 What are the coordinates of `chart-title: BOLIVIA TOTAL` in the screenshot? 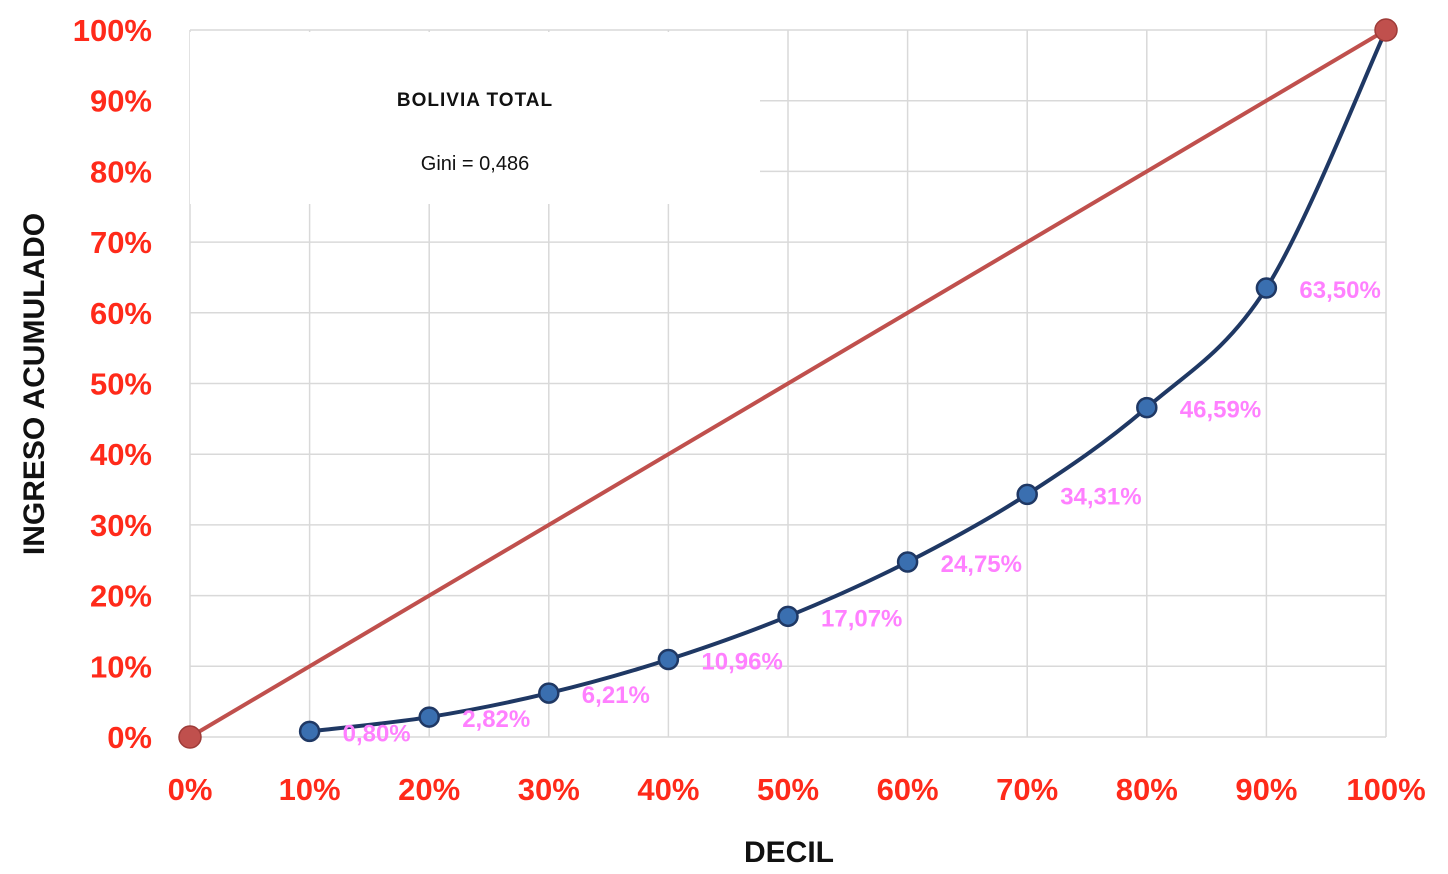 It's located at (475, 100).